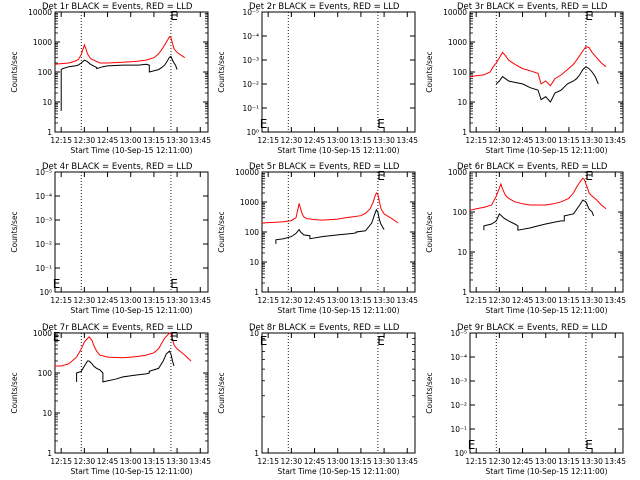 Image resolution: width=640 pixels, height=480 pixels. What do you see at coordinates (45, 292) in the screenshot?
I see `y-tick-label: 10⁰` at bounding box center [45, 292].